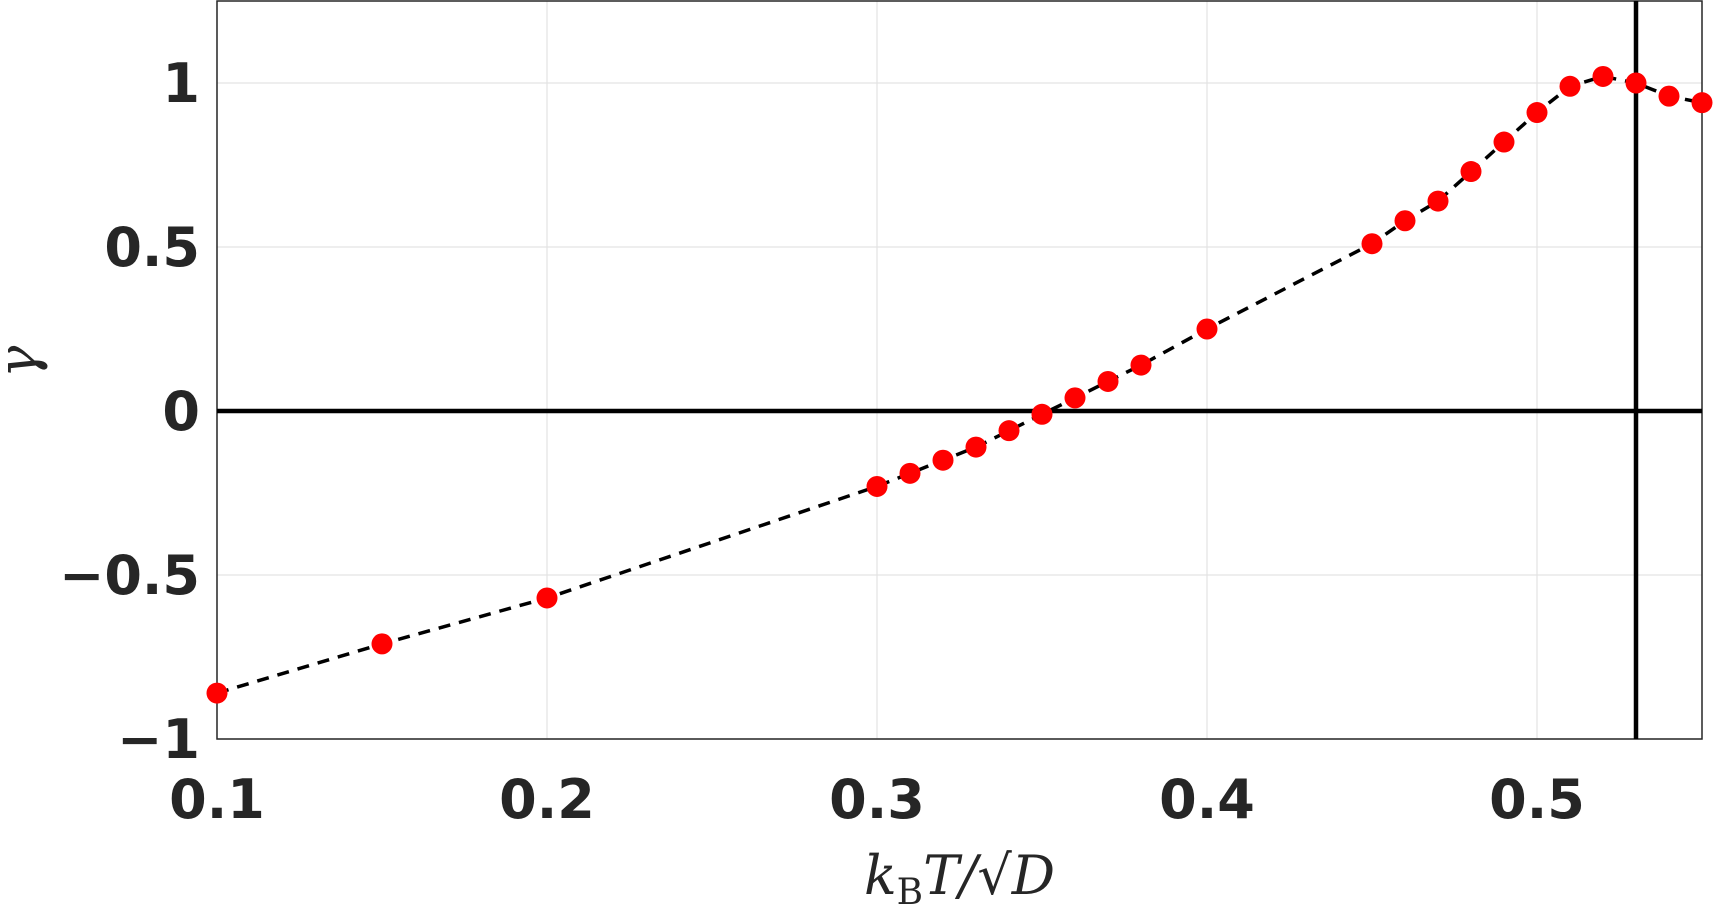 The height and width of the screenshot is (916, 1714). Describe the element at coordinates (1537, 799) in the screenshot. I see `x-tick-label: 0.5` at that location.